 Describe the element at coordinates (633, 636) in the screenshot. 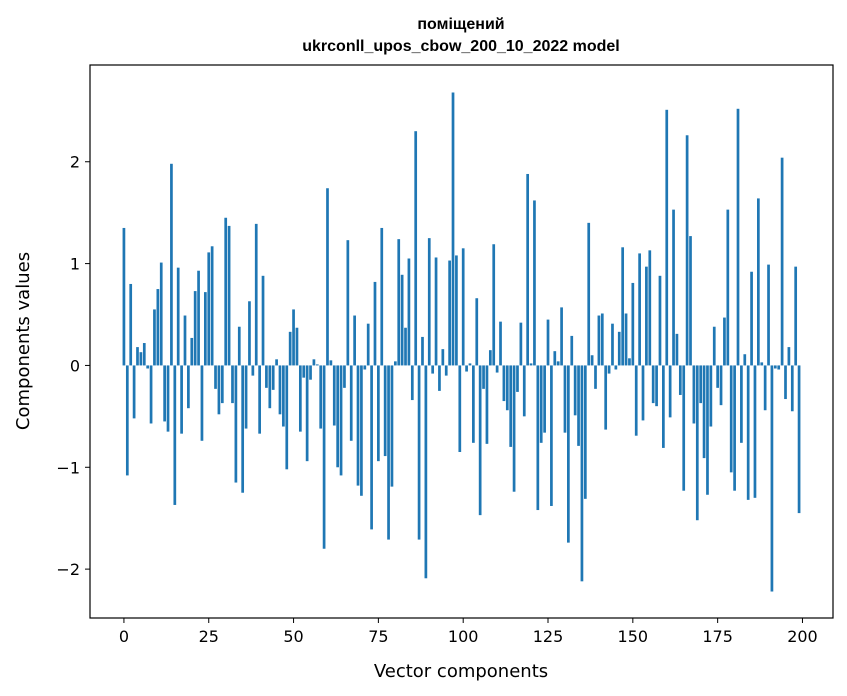

I see `x-tick-label: 150` at that location.